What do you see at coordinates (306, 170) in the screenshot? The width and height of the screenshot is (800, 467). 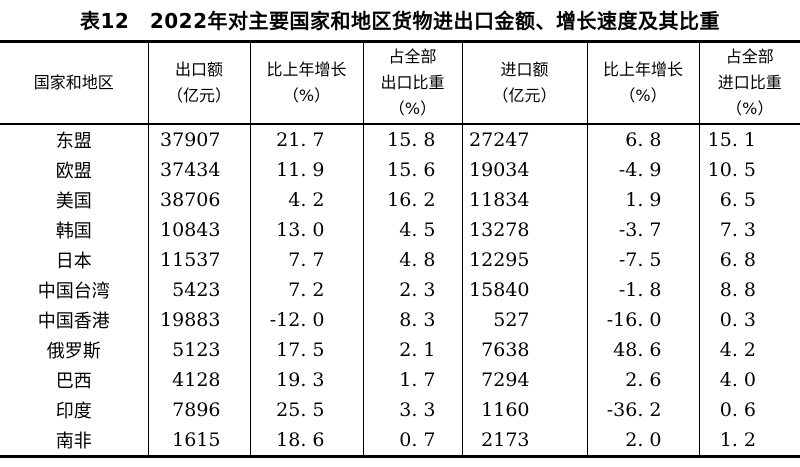 I see `cell-export-growth: 11. 9` at bounding box center [306, 170].